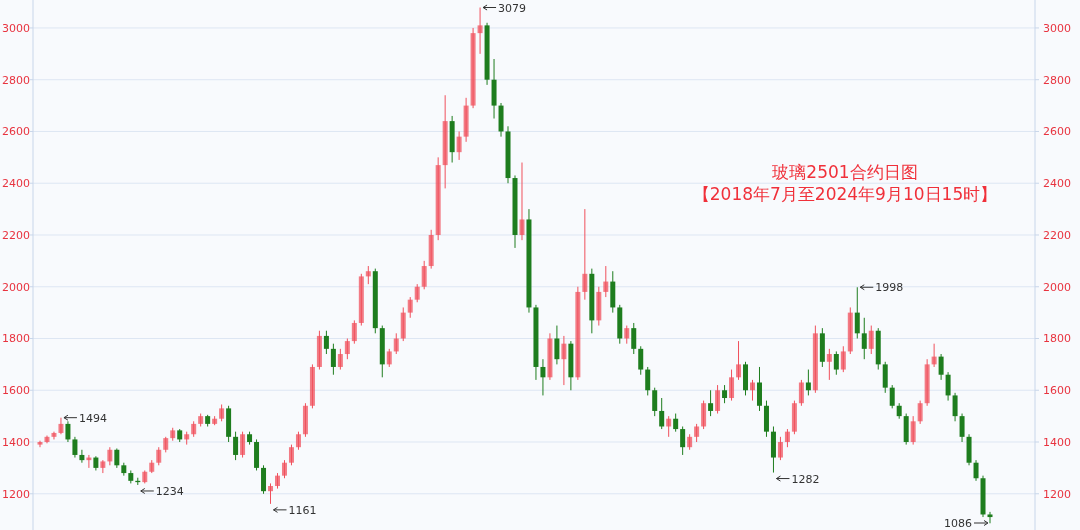 This screenshot has height=530, width=1080. I want to click on y-tick-label: 2800, so click(16, 80).